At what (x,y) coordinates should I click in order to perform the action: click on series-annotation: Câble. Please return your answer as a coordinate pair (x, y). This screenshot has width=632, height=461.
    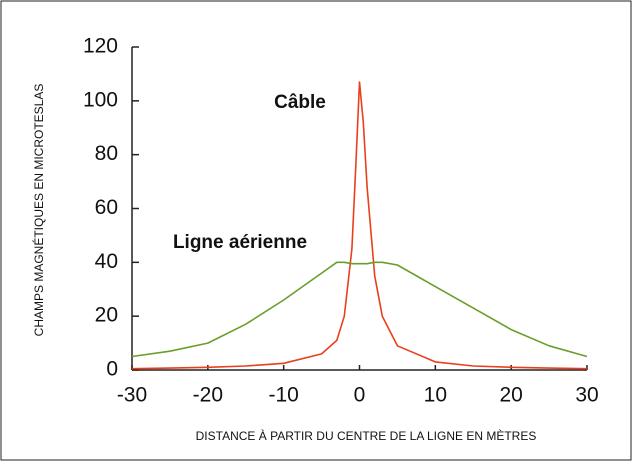
    Looking at the image, I should click on (300, 102).